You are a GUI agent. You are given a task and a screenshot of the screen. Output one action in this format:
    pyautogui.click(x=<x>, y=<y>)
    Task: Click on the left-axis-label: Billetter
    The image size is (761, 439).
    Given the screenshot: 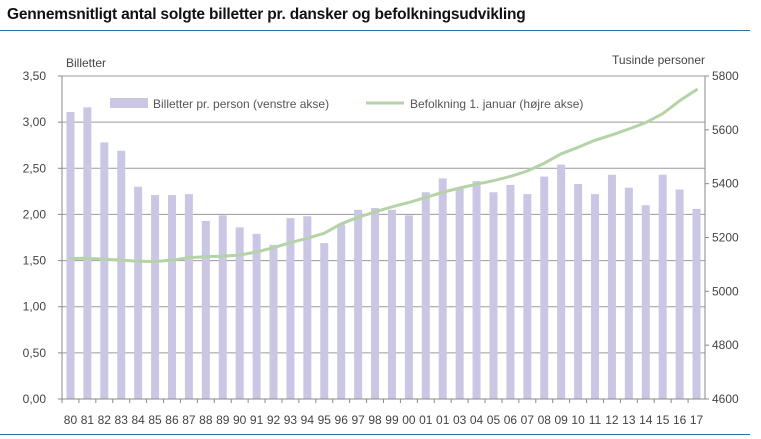 What is the action you would take?
    pyautogui.click(x=86, y=63)
    